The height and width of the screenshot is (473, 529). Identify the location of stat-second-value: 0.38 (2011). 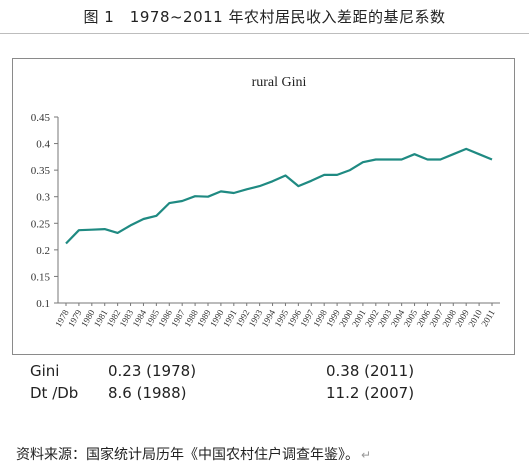
(370, 371).